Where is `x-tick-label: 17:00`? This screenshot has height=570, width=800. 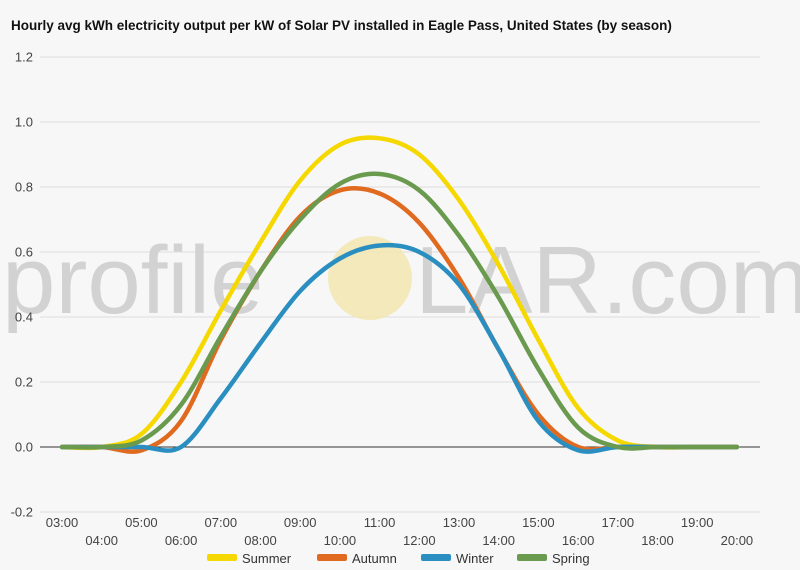
x-tick-label: 17:00 is located at coordinates (618, 522).